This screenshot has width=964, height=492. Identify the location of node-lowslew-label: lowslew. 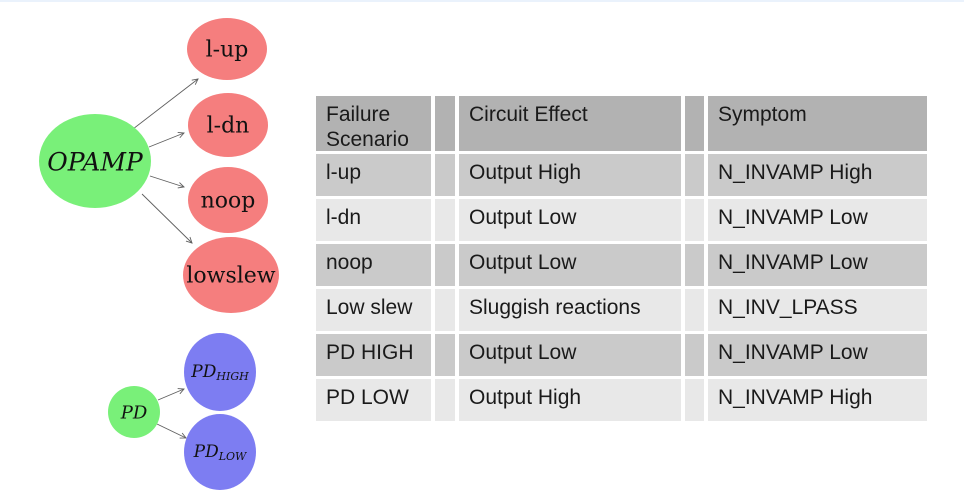
(230, 276).